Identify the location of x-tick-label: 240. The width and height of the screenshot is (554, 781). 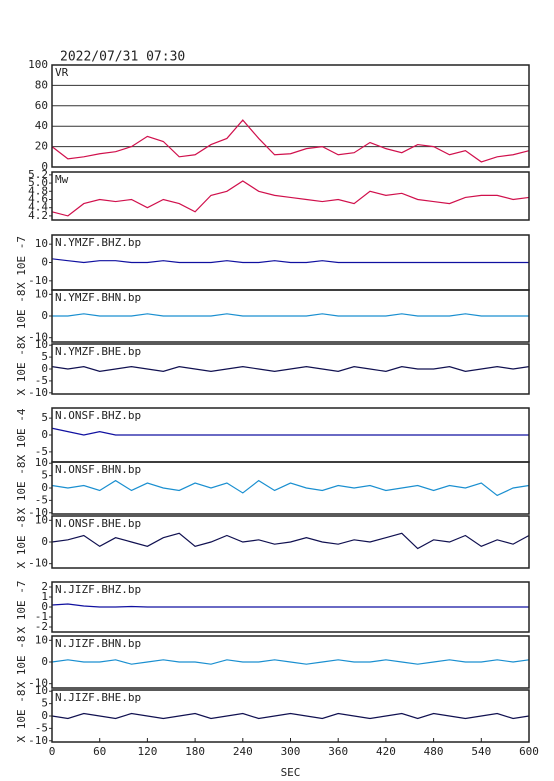
(243, 751).